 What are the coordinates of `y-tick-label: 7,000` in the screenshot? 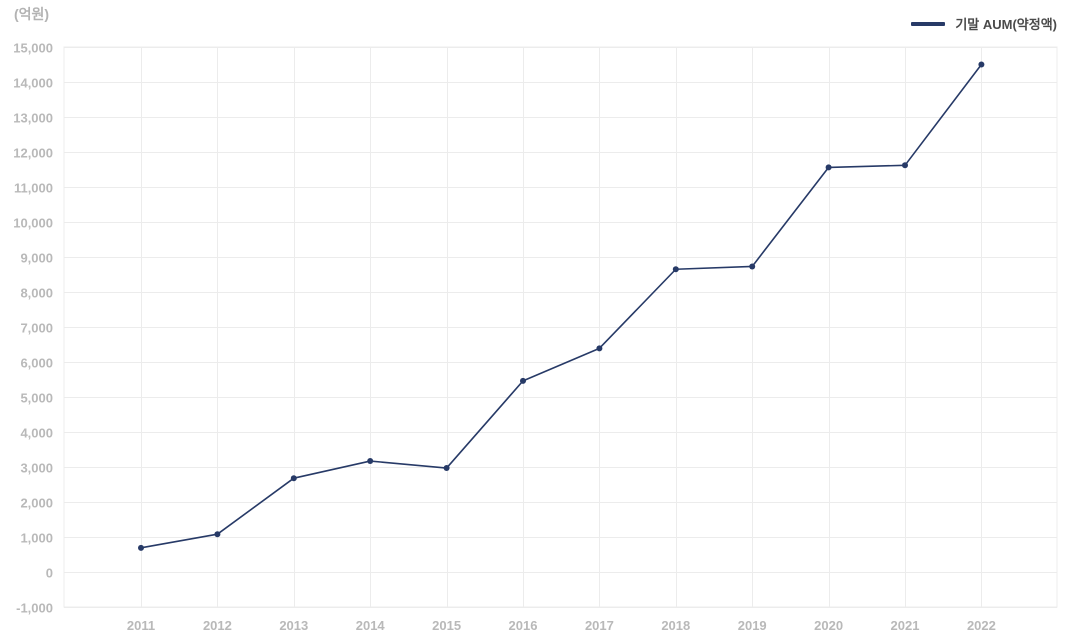 It's located at (36, 328).